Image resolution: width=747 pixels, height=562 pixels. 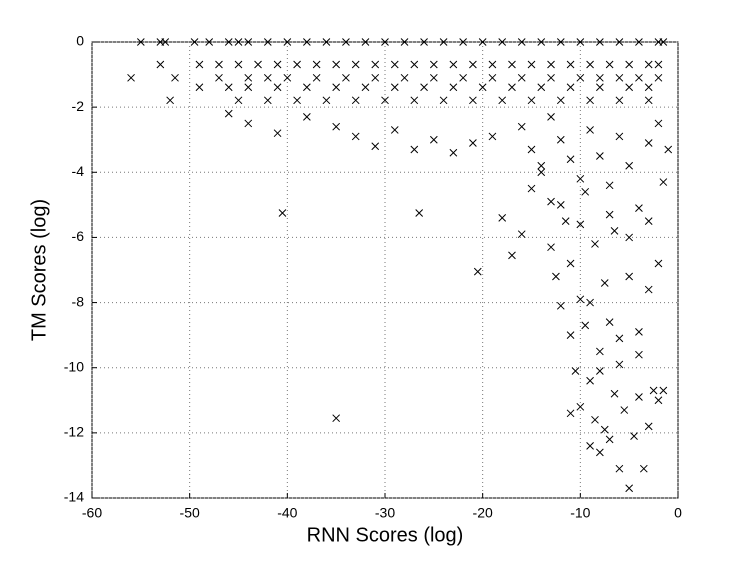 What do you see at coordinates (385, 513) in the screenshot?
I see `x-tick-label: -30` at bounding box center [385, 513].